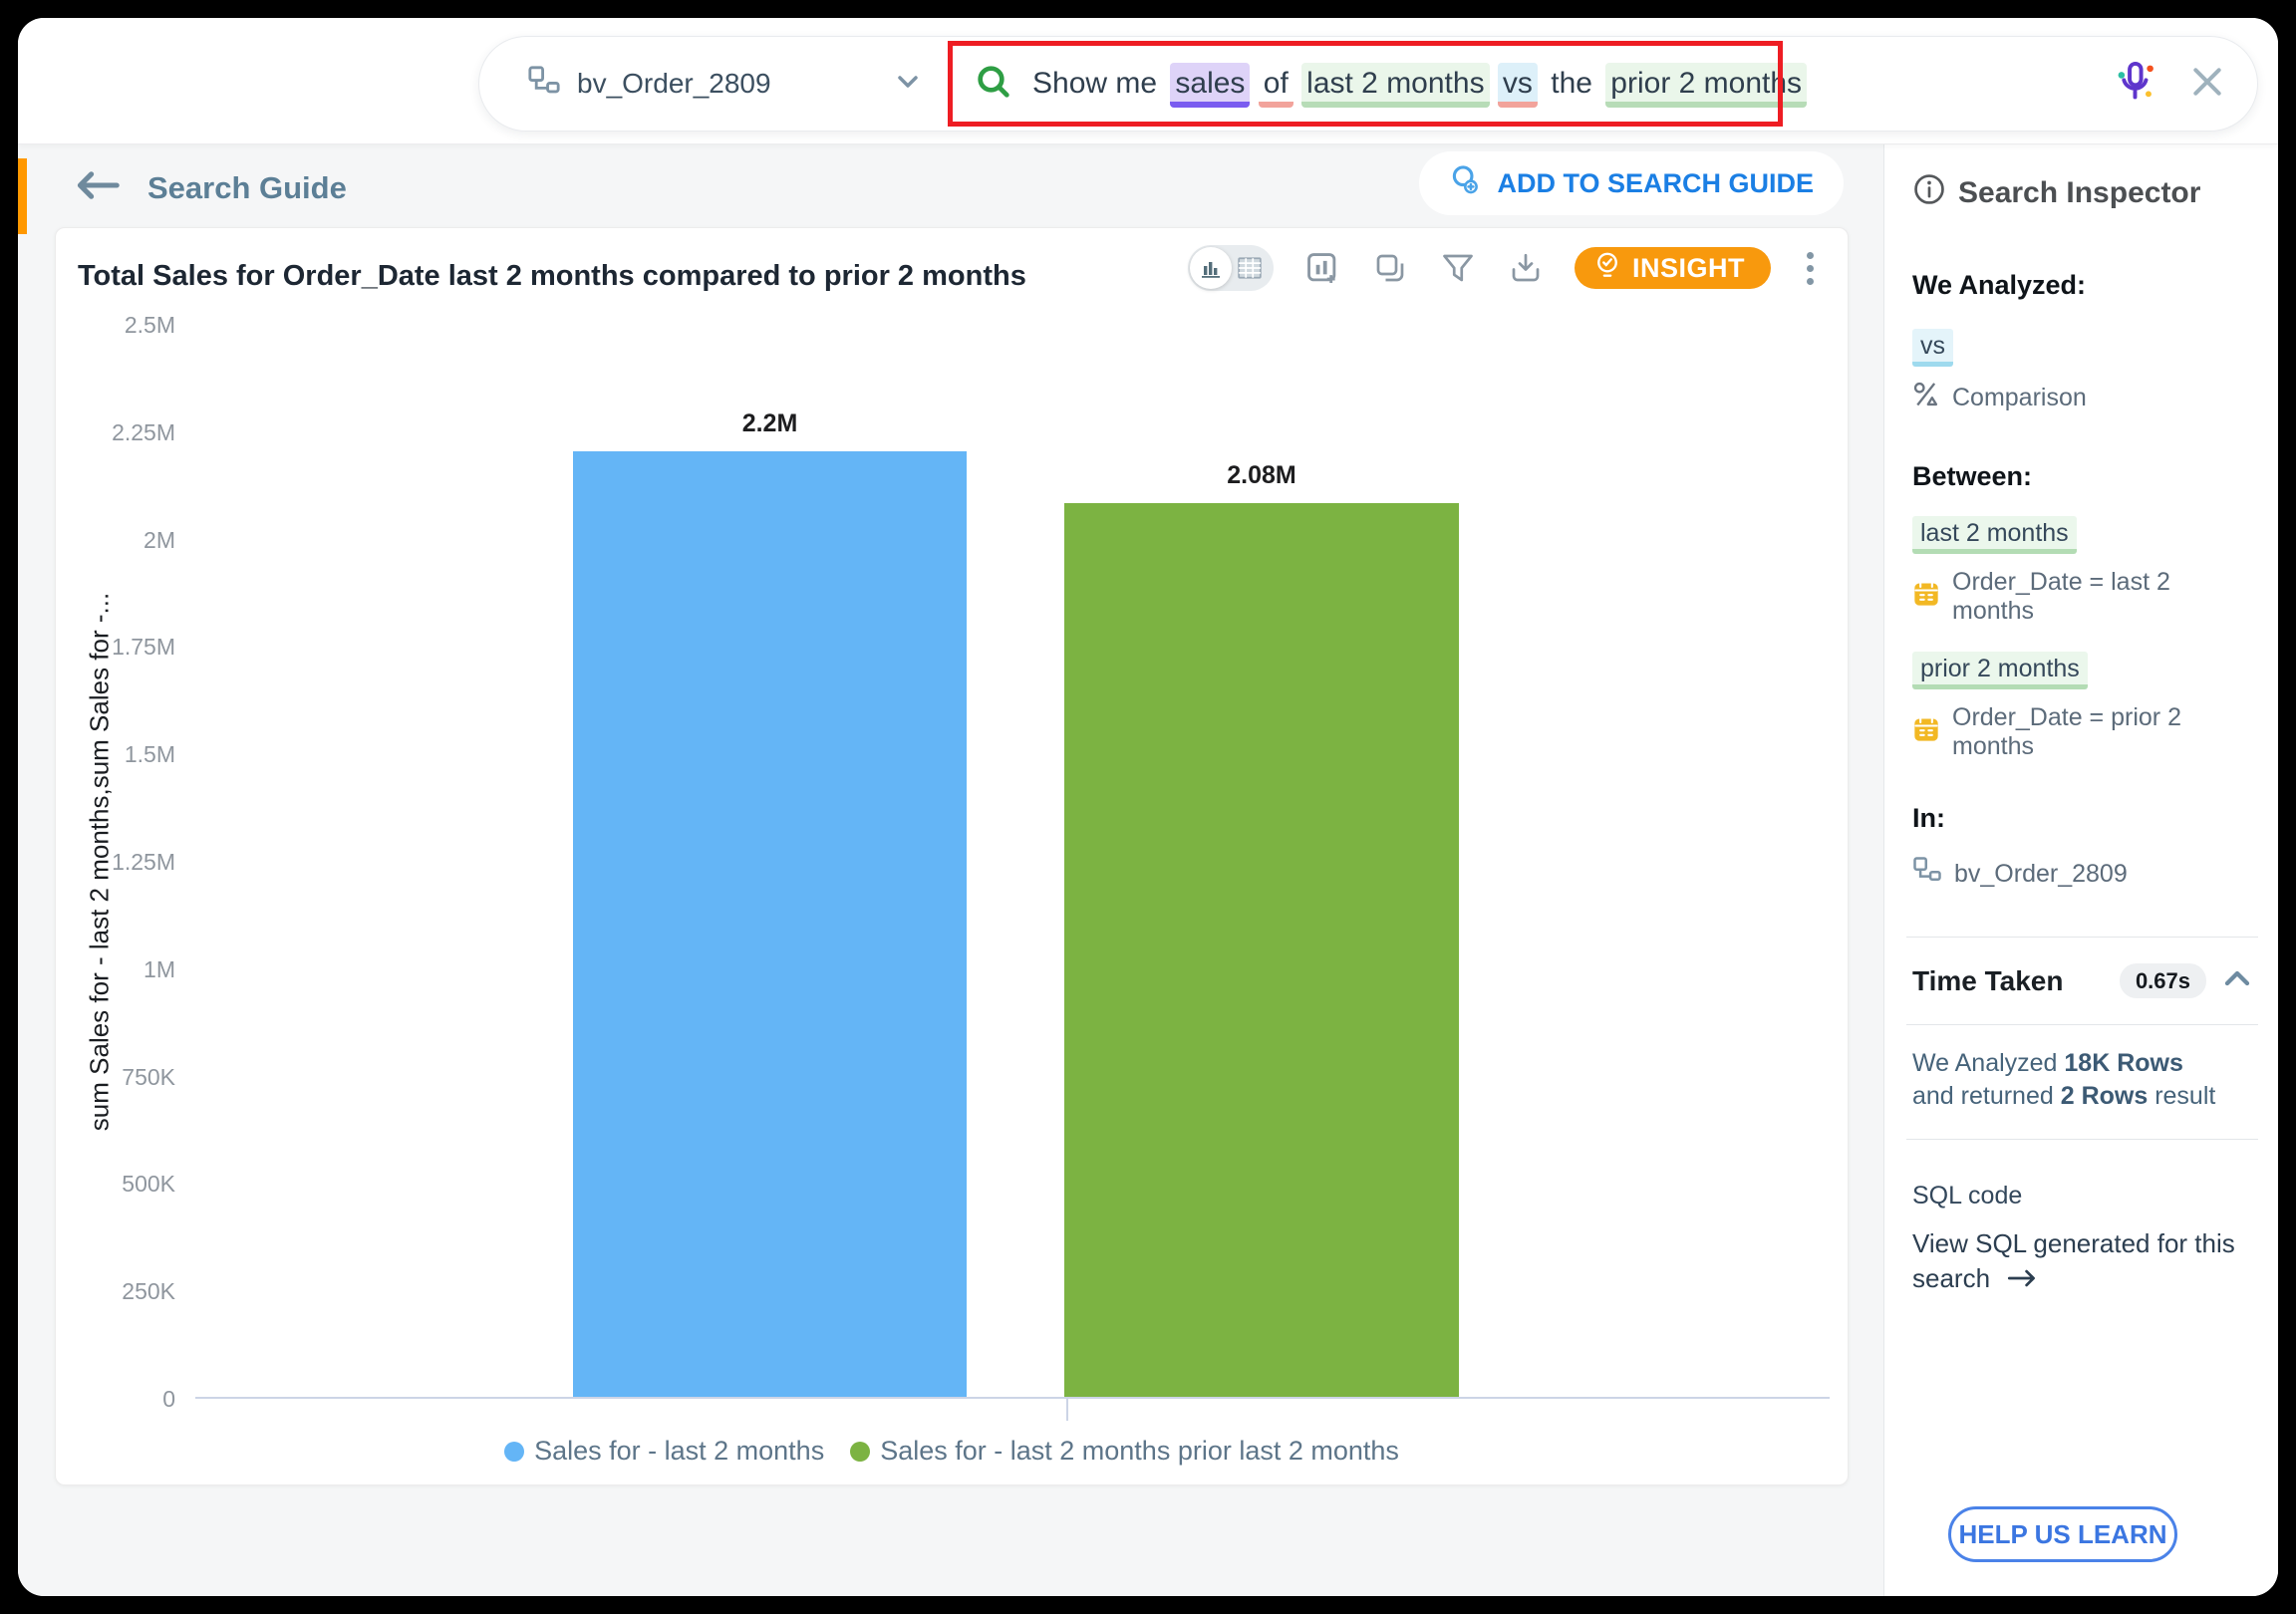  Describe the element at coordinates (148, 1184) in the screenshot. I see `y-tick-label: 500K` at that location.